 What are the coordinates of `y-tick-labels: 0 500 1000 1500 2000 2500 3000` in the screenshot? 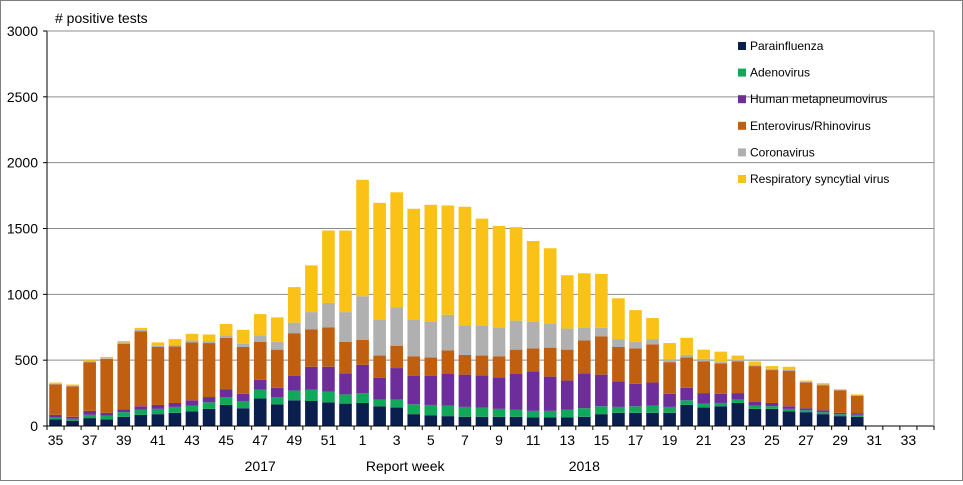 It's located at (22, 228).